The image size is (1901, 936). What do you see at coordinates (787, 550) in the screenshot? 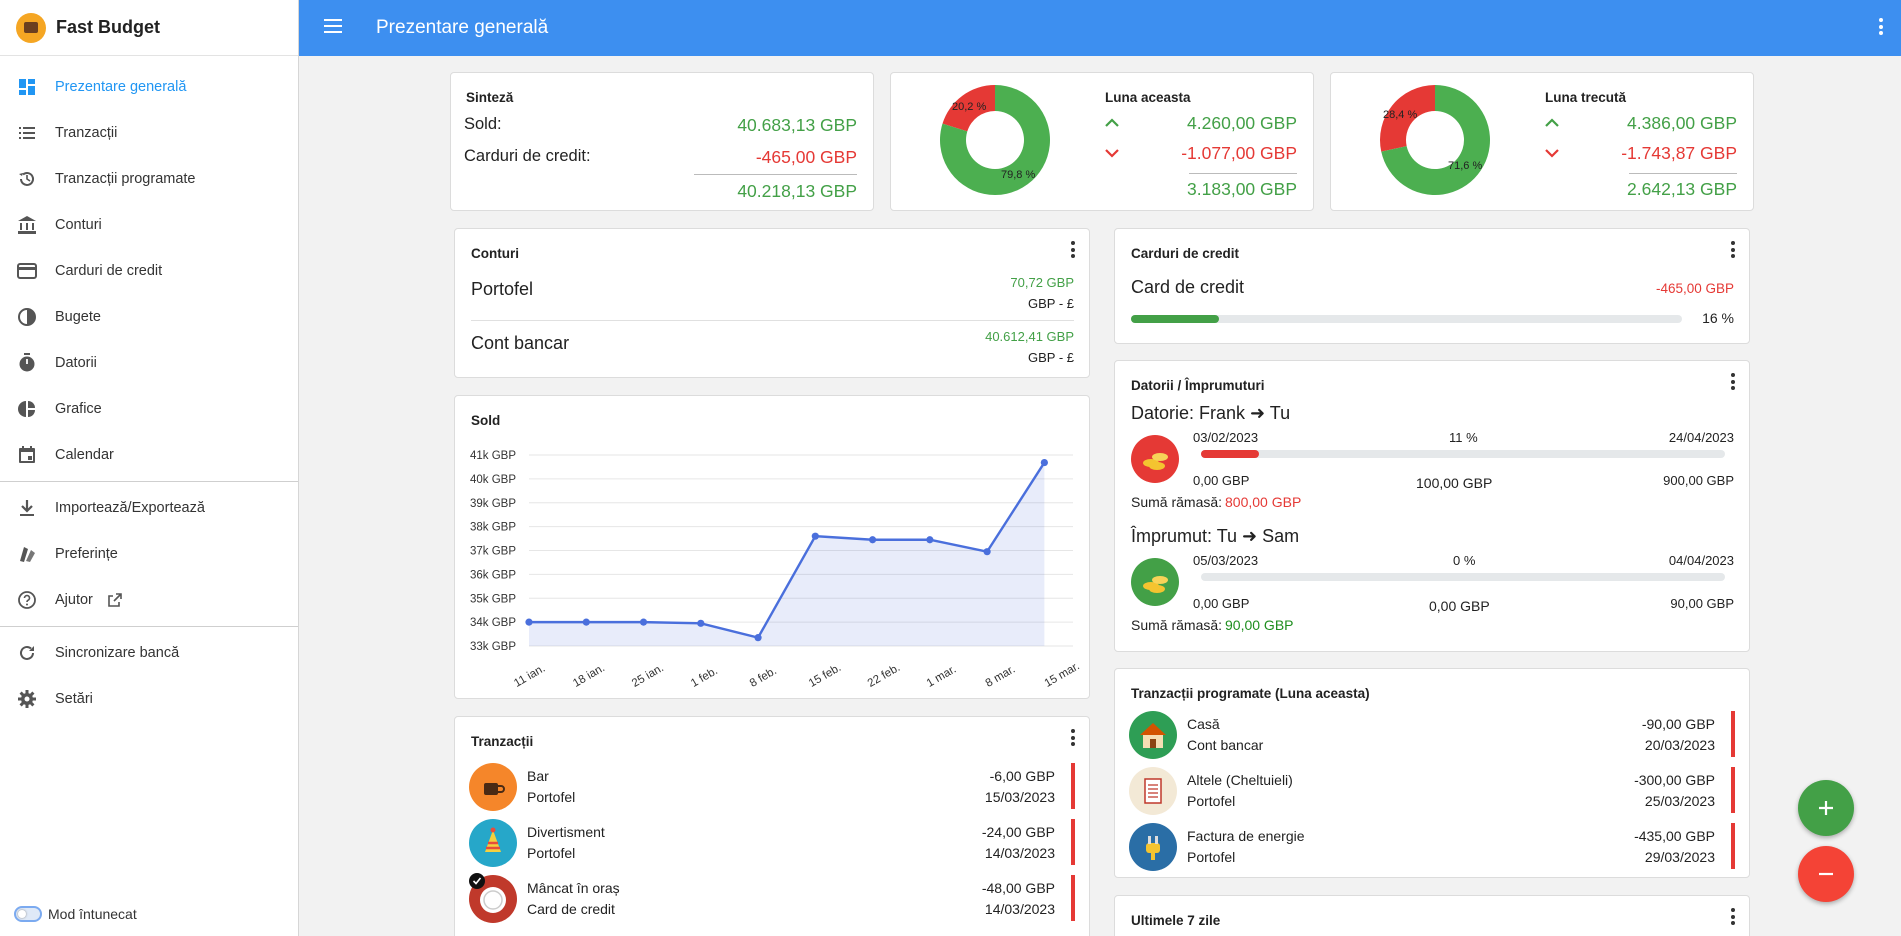
I see `balance-line` at bounding box center [787, 550].